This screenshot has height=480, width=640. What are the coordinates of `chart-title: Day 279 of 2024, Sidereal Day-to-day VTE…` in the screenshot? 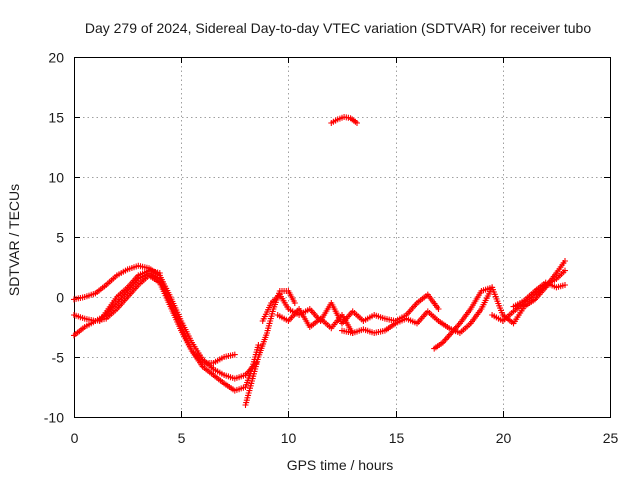 It's located at (338, 28).